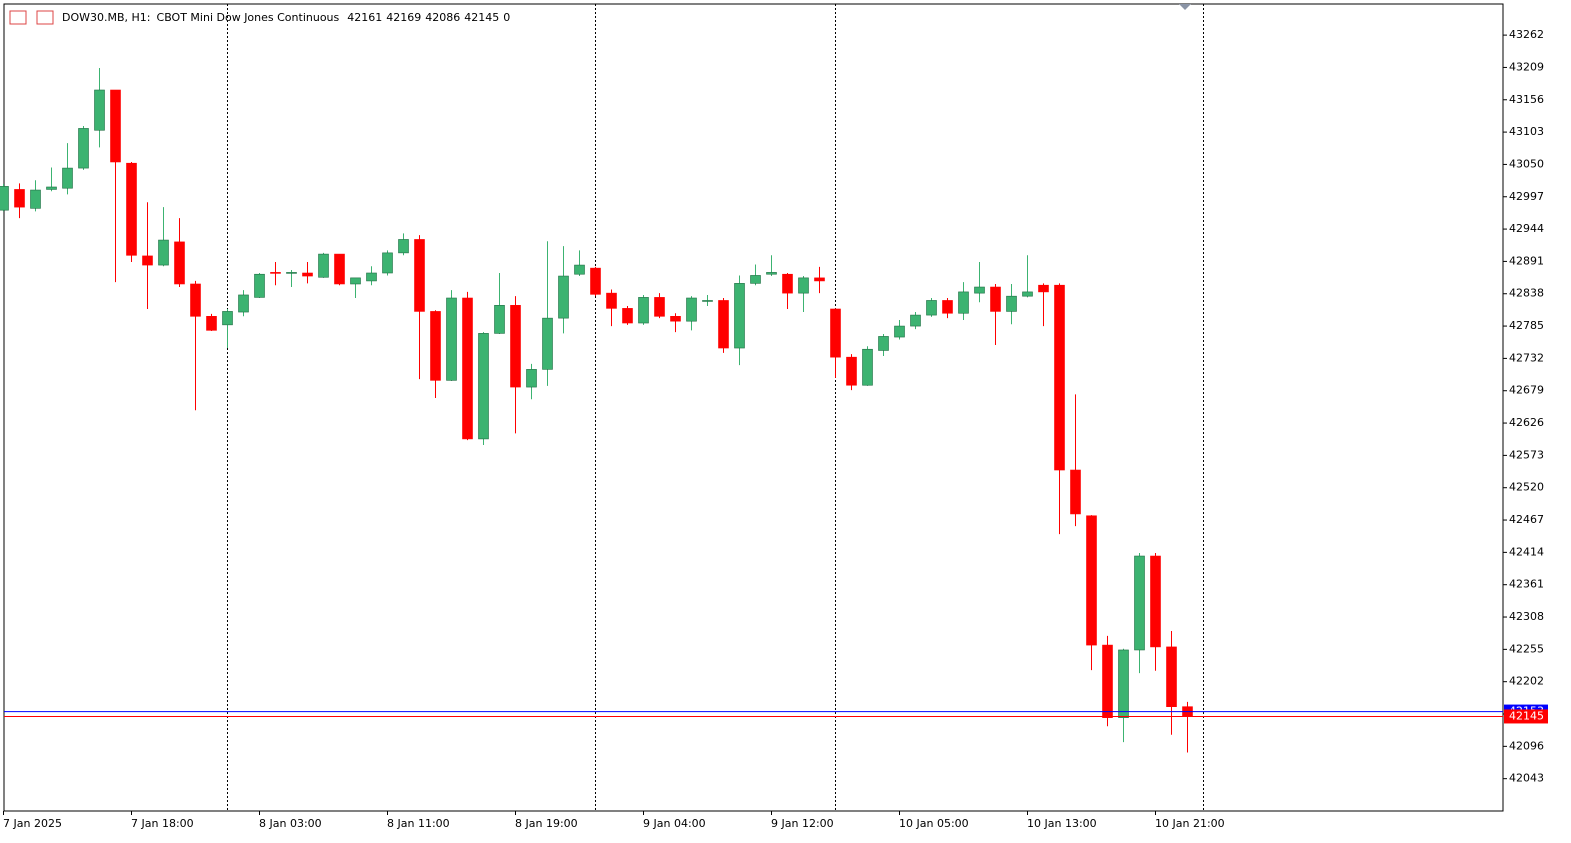 The height and width of the screenshot is (843, 1571). Describe the element at coordinates (162, 823) in the screenshot. I see `x-tick-label: 7 Jan 18:00` at that location.